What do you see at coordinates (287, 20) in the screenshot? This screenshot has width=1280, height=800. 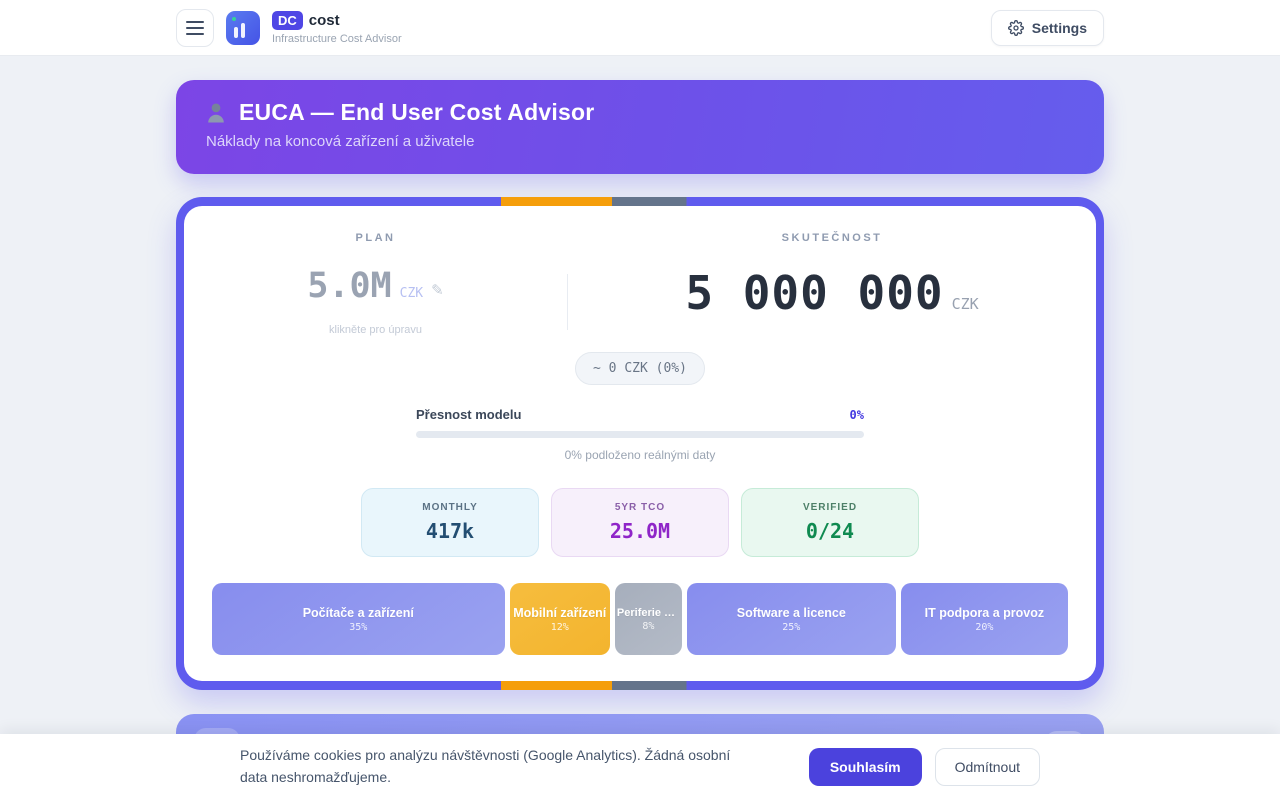 I see `brand-badge: DC` at bounding box center [287, 20].